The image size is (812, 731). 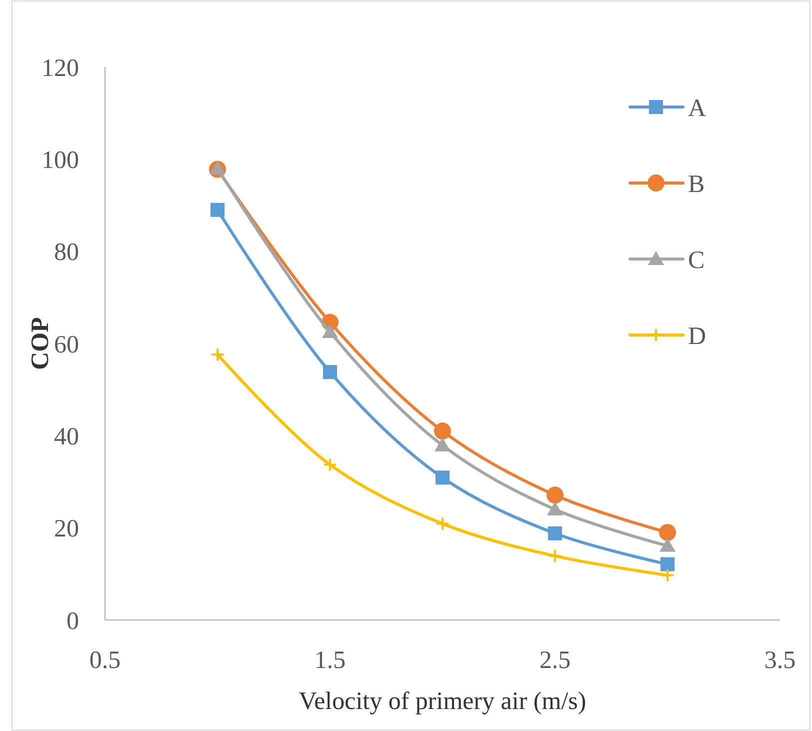 What do you see at coordinates (780, 660) in the screenshot?
I see `x-tick-label: 3.5` at bounding box center [780, 660].